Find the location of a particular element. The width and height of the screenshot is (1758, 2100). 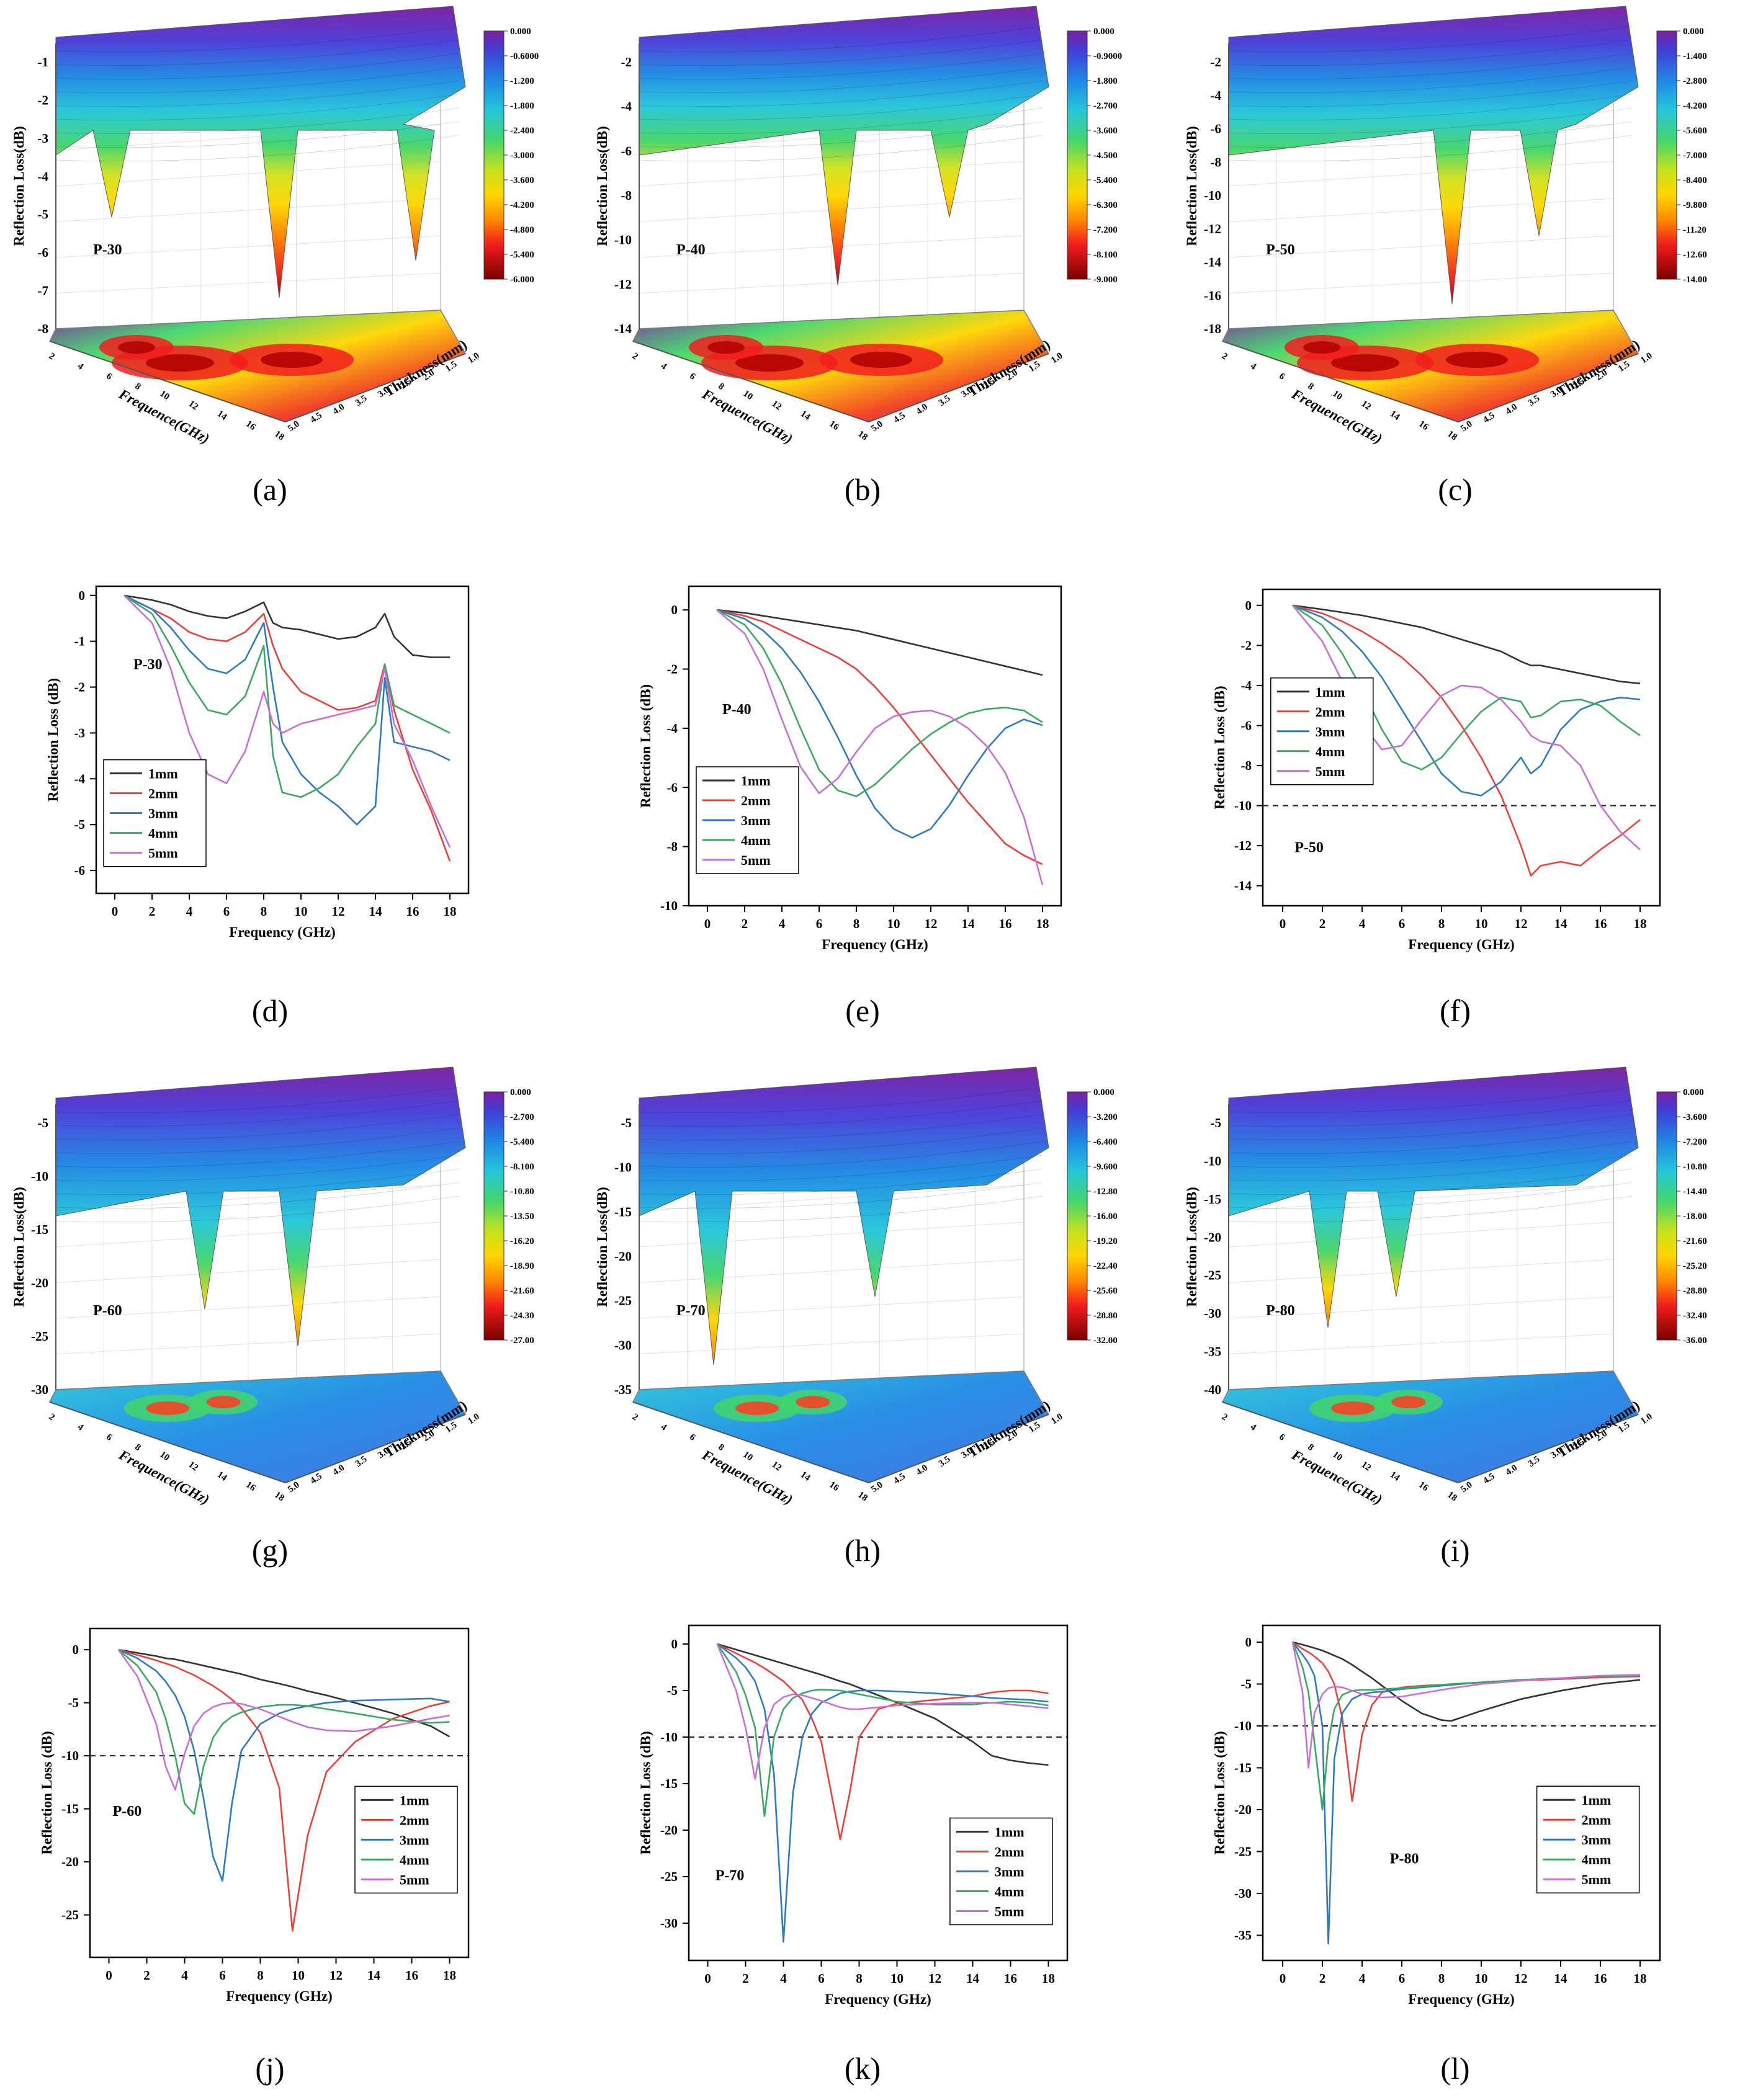

colorbar-label: -18.90 is located at coordinates (522, 1266).